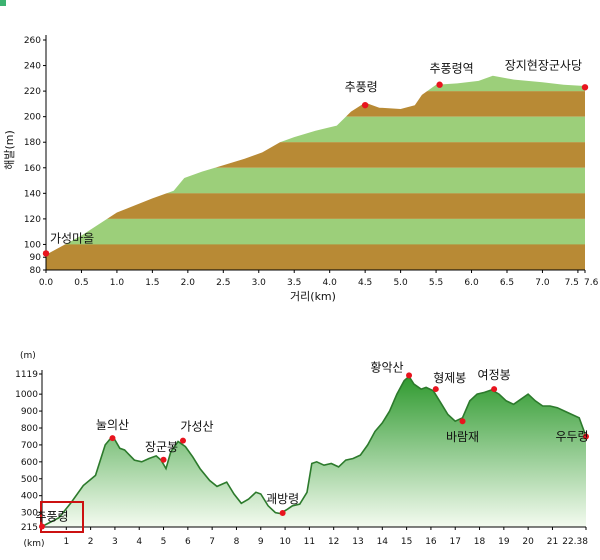 The image size is (600, 560). What do you see at coordinates (28, 356) in the screenshot?
I see `chart-bottom-y-axis-unit: (m)` at bounding box center [28, 356].